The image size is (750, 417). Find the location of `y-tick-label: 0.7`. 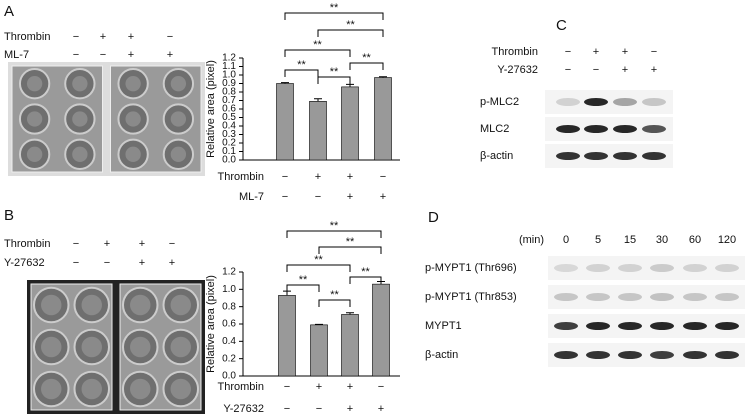

y-tick-label: 0.7 is located at coordinates (229, 100).